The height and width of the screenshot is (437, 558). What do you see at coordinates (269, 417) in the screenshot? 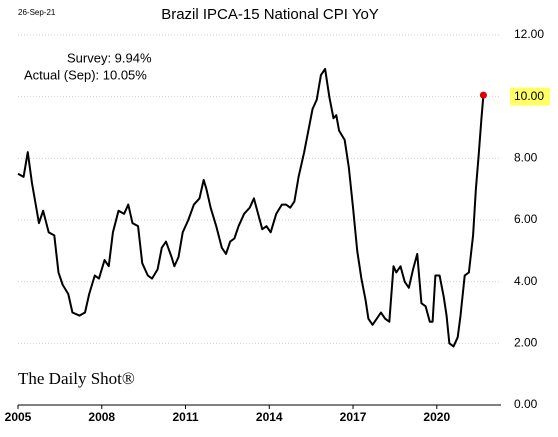
I see `x-tick-label: 2014` at bounding box center [269, 417].